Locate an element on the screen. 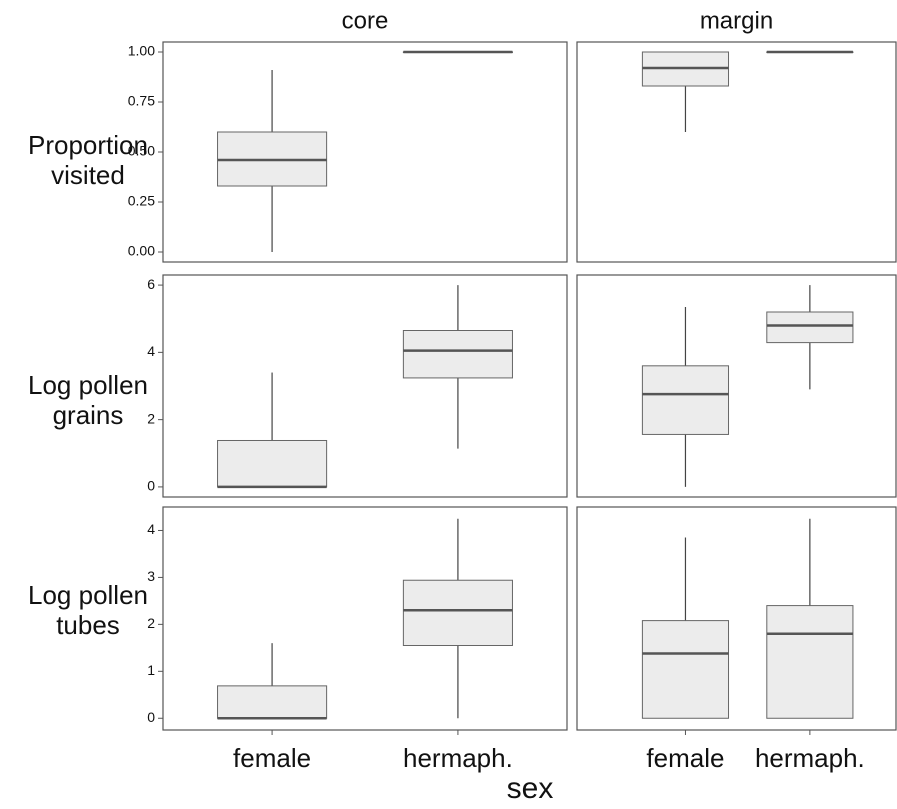 The height and width of the screenshot is (809, 897). y-tick-label: 1 is located at coordinates (151, 670).